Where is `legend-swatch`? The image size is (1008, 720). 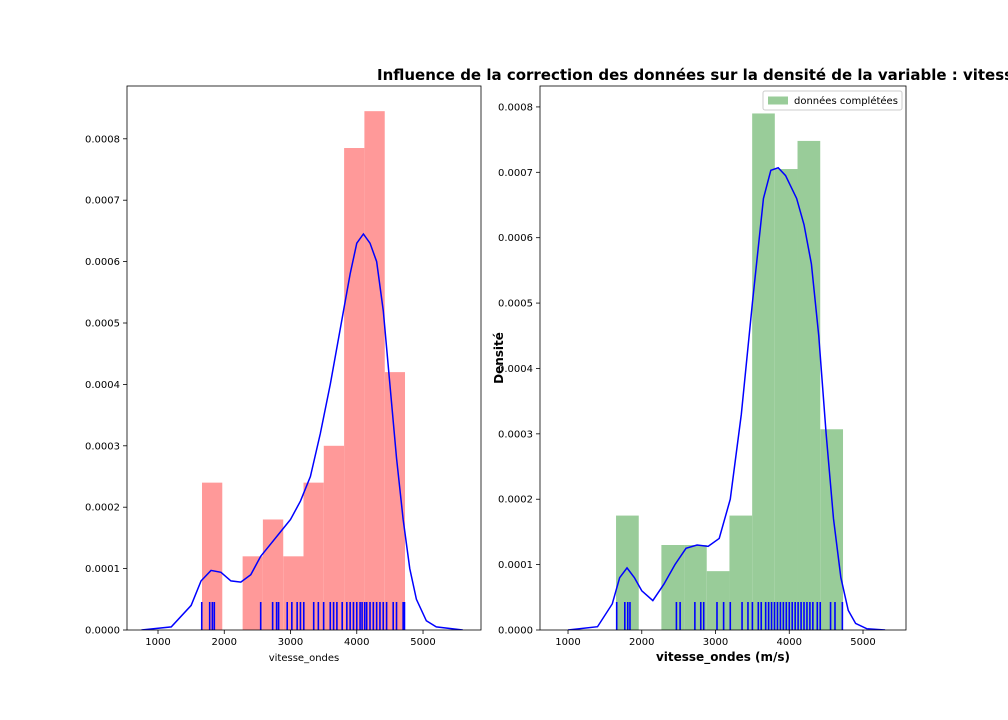 legend-swatch is located at coordinates (778, 100).